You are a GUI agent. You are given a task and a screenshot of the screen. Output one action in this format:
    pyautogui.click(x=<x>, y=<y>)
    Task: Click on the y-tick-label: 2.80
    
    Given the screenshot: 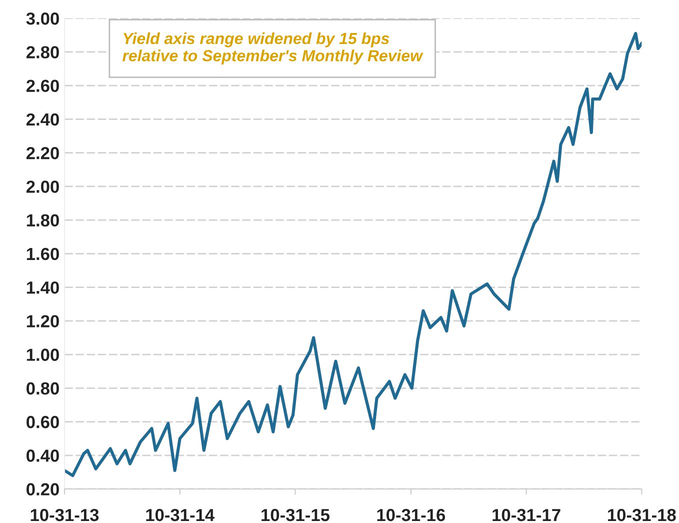 What is the action you would take?
    pyautogui.click(x=42, y=52)
    